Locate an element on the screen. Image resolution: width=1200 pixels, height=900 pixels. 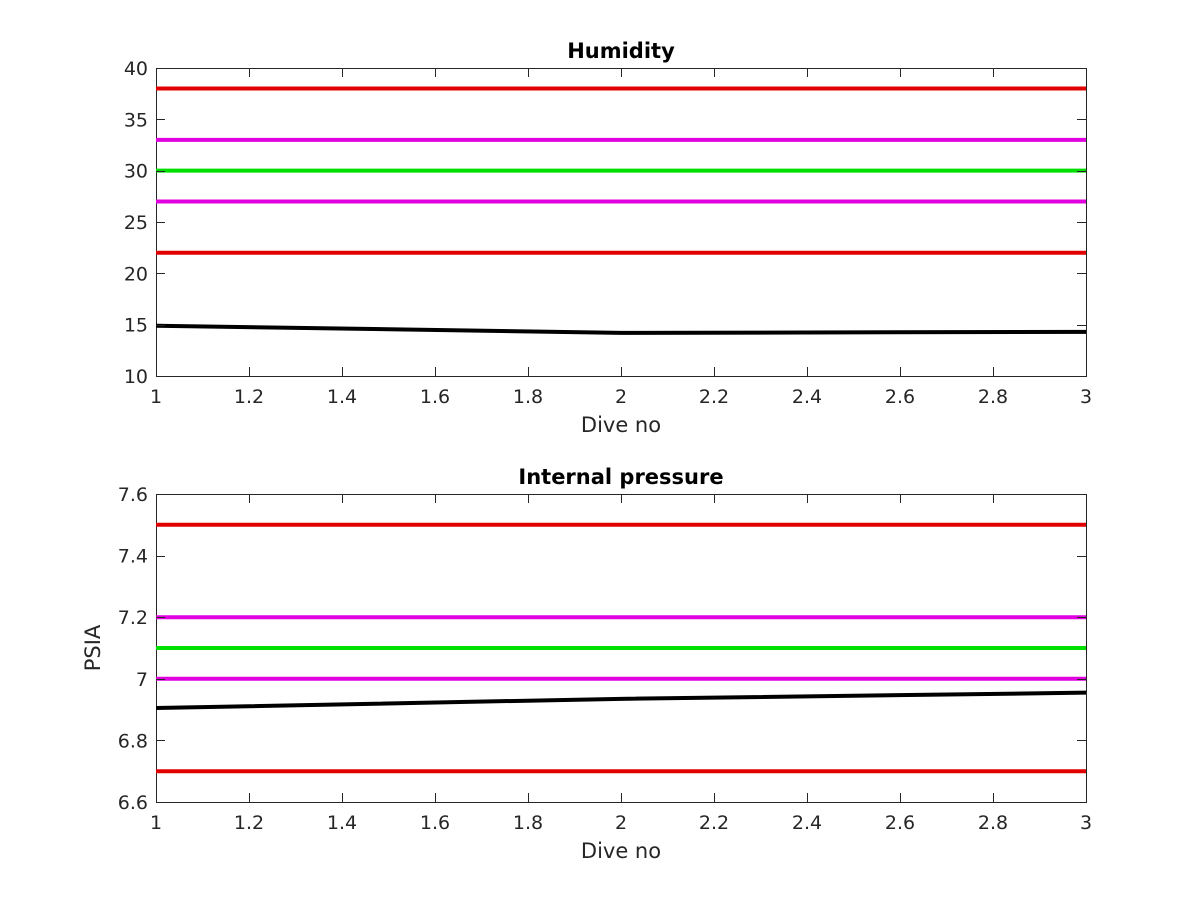
y-tick-label: 10 is located at coordinates (136, 377).